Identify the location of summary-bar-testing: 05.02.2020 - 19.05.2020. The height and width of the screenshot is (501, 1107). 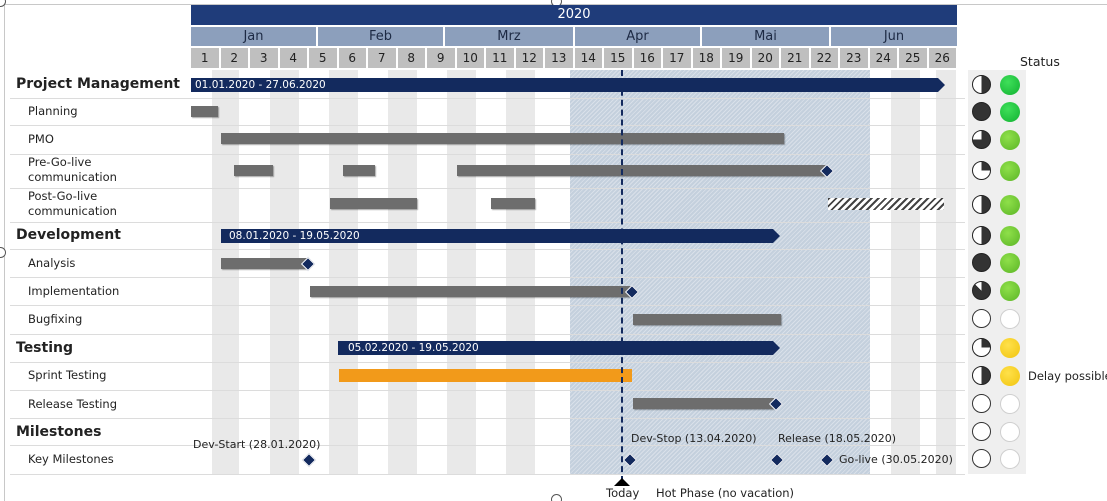
(559, 348).